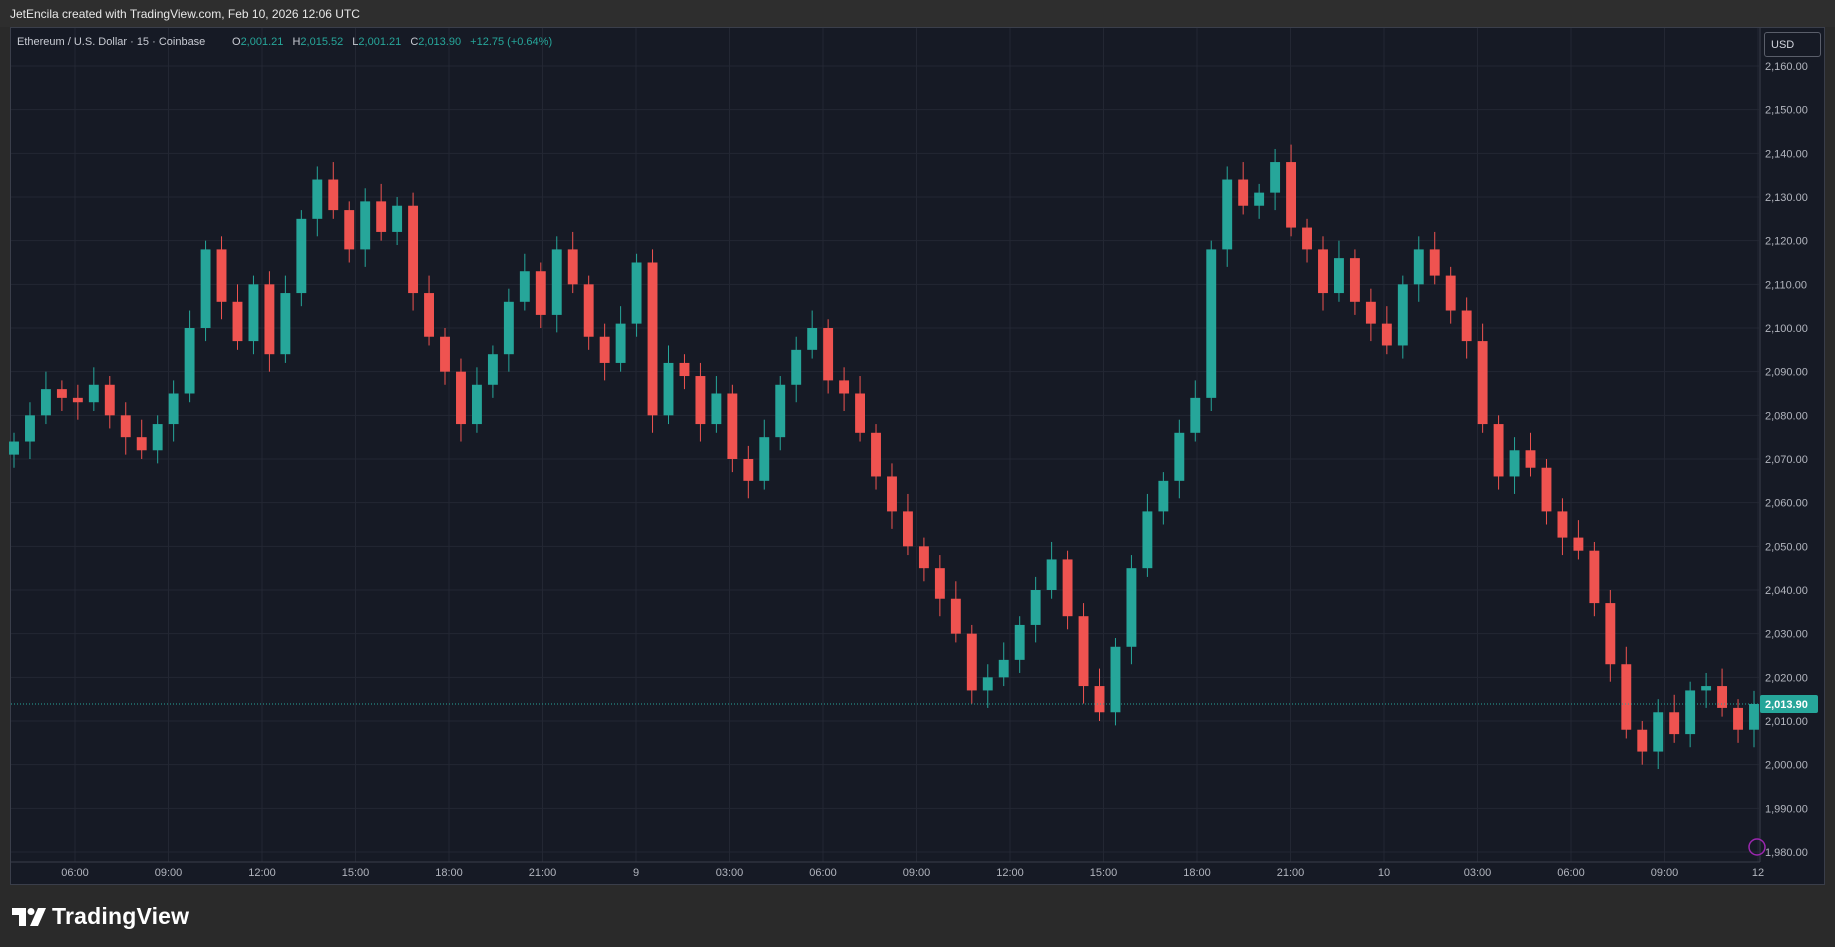 The image size is (1835, 947). Describe the element at coordinates (1786, 242) in the screenshot. I see `price-tick-label: 2,120.00` at that location.